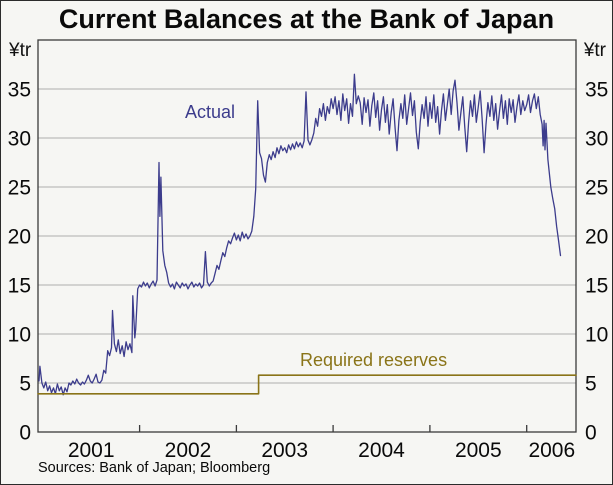 This screenshot has height=485, width=613. Describe the element at coordinates (154, 468) in the screenshot. I see `sources-note: Sources: Bank of Japan; Bloomberg` at that location.